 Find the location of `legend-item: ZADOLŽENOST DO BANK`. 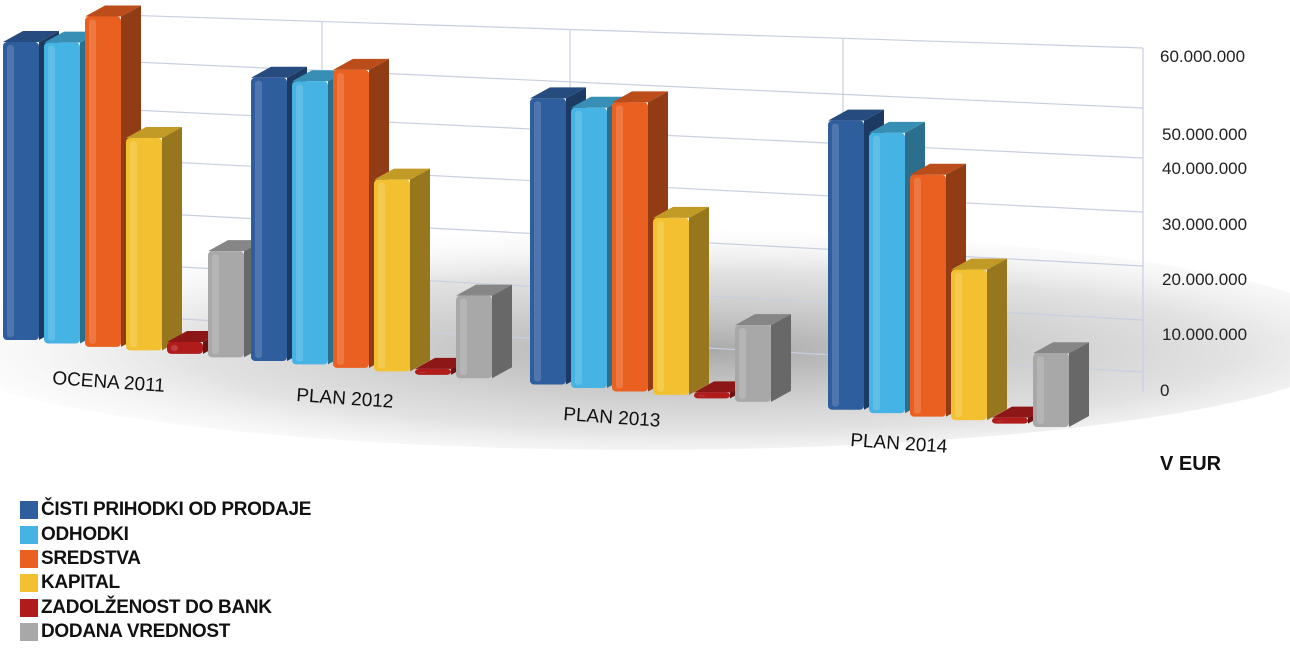

legend-item: ZADOLŽENOST DO BANK is located at coordinates (165, 608).